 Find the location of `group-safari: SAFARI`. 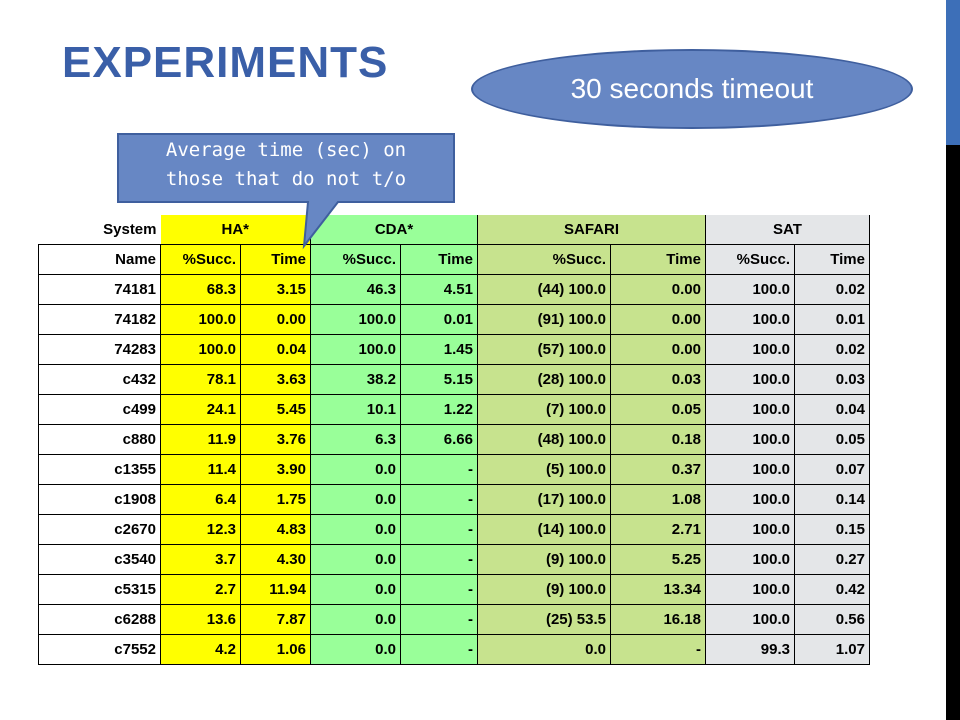

group-safari: SAFARI is located at coordinates (591, 230).